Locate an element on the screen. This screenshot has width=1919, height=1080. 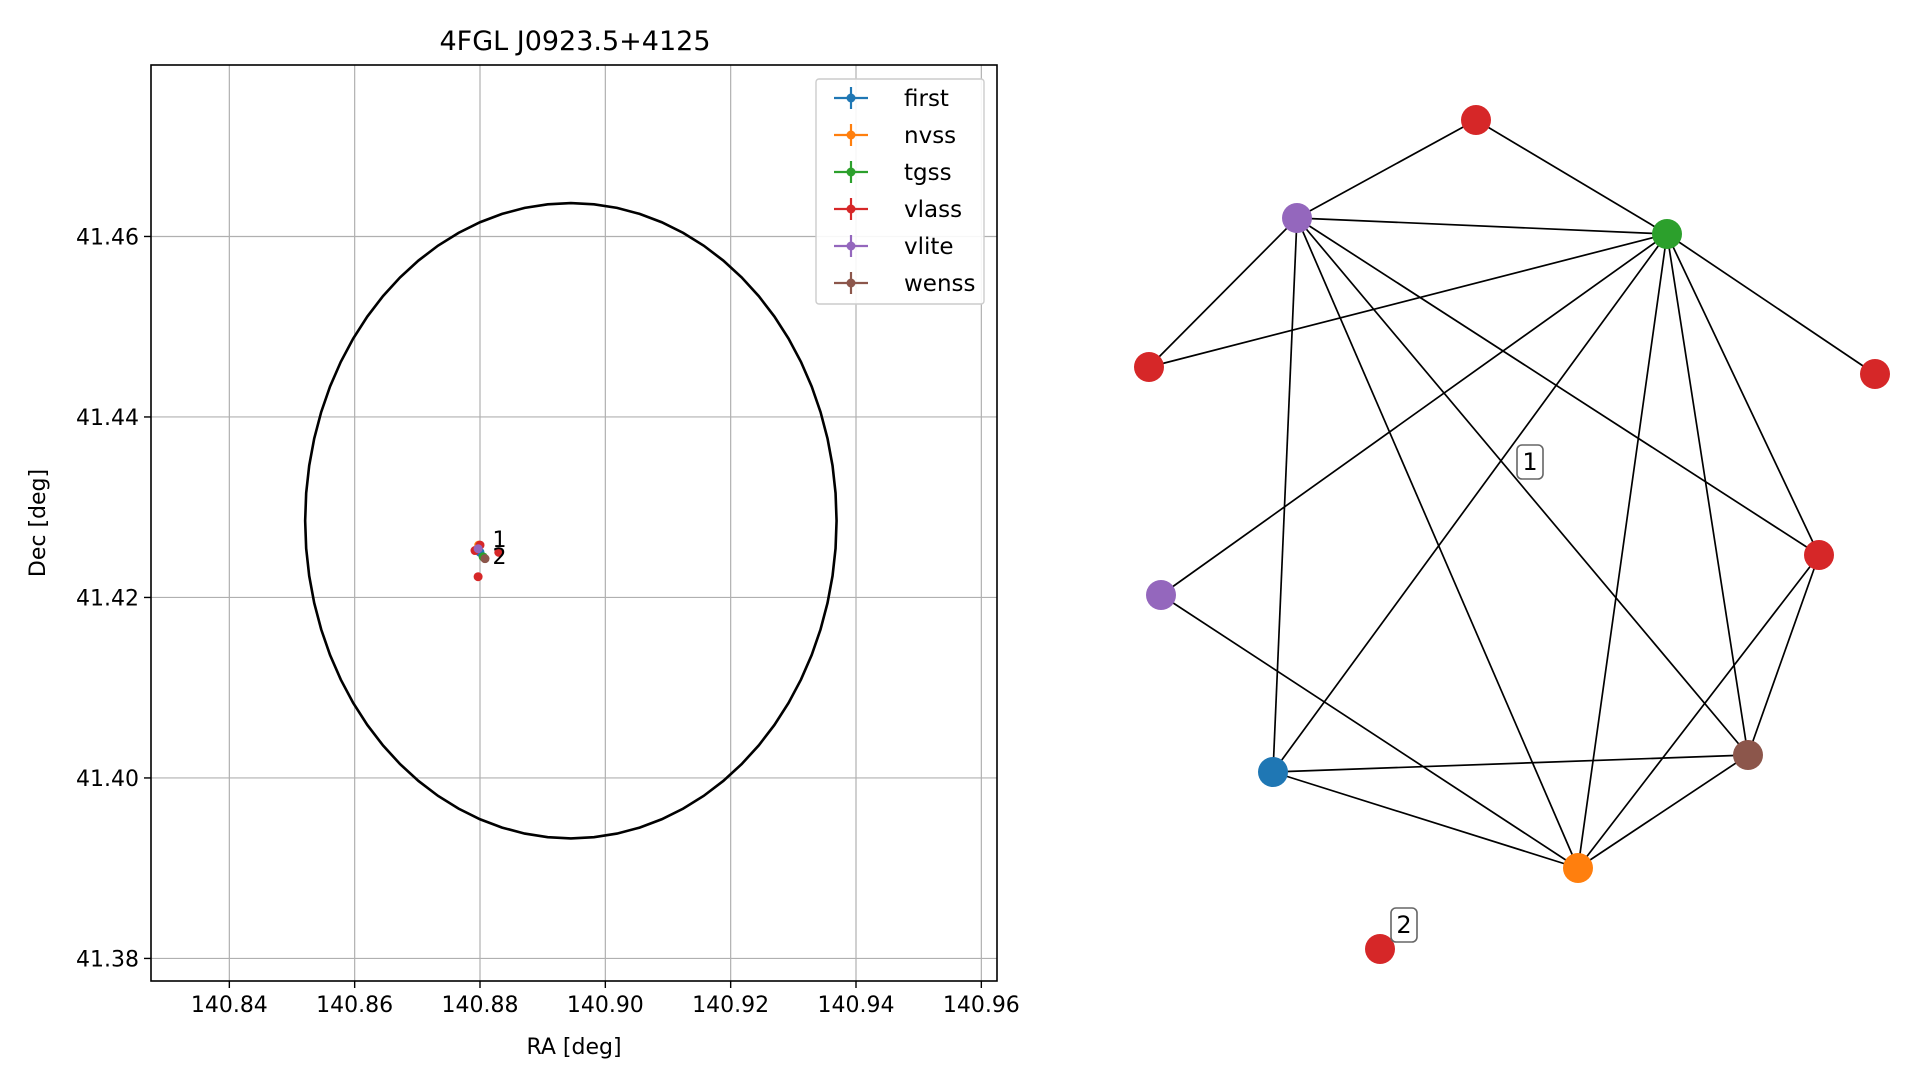
graph-label-text: 1 is located at coordinates (1529, 462).